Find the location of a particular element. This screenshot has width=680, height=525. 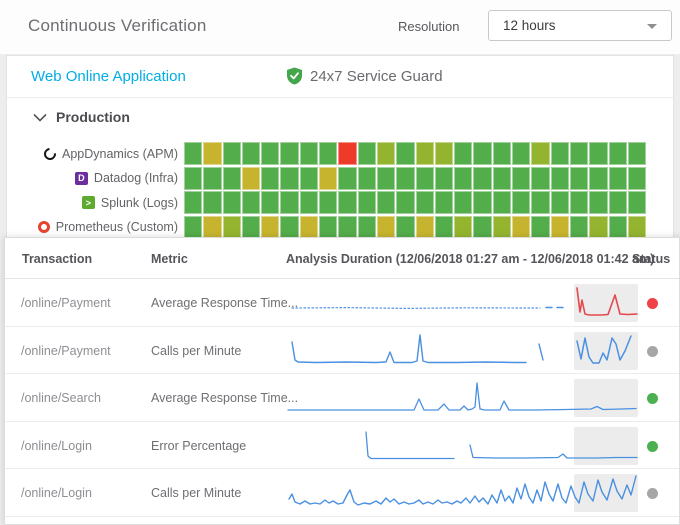

transaction-row: /online/Login Calls per Minute is located at coordinates (342, 493).